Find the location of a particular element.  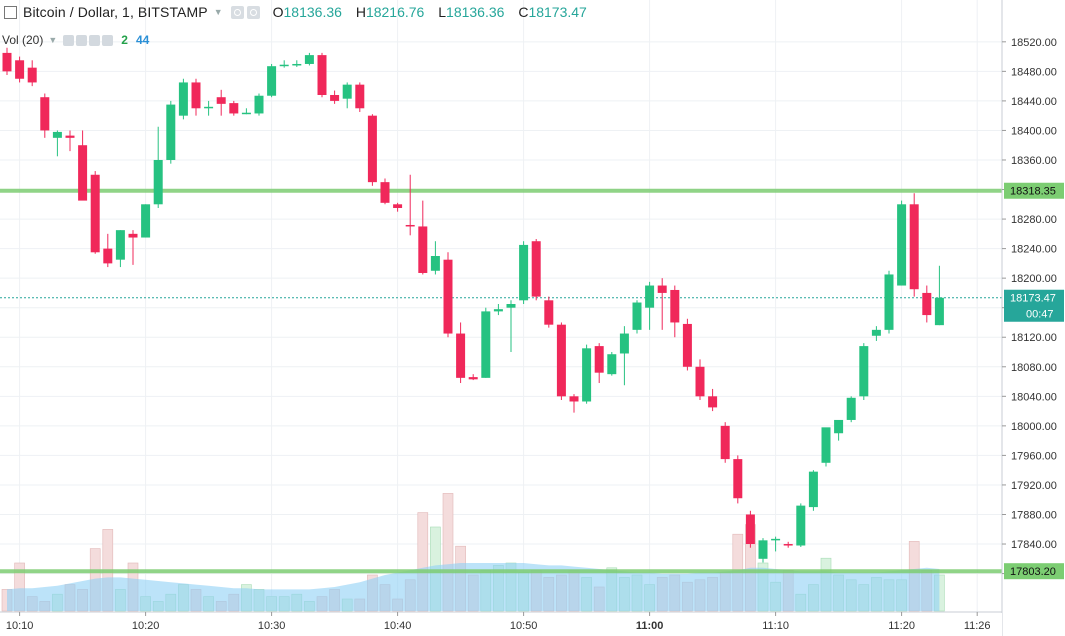

collapse-square-icon is located at coordinates (10, 12).